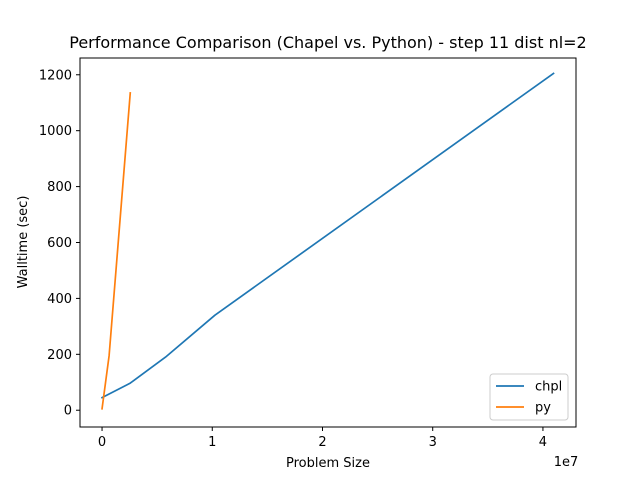 Image resolution: width=640 pixels, height=480 pixels. I want to click on x-tick-label: 1, so click(212, 442).